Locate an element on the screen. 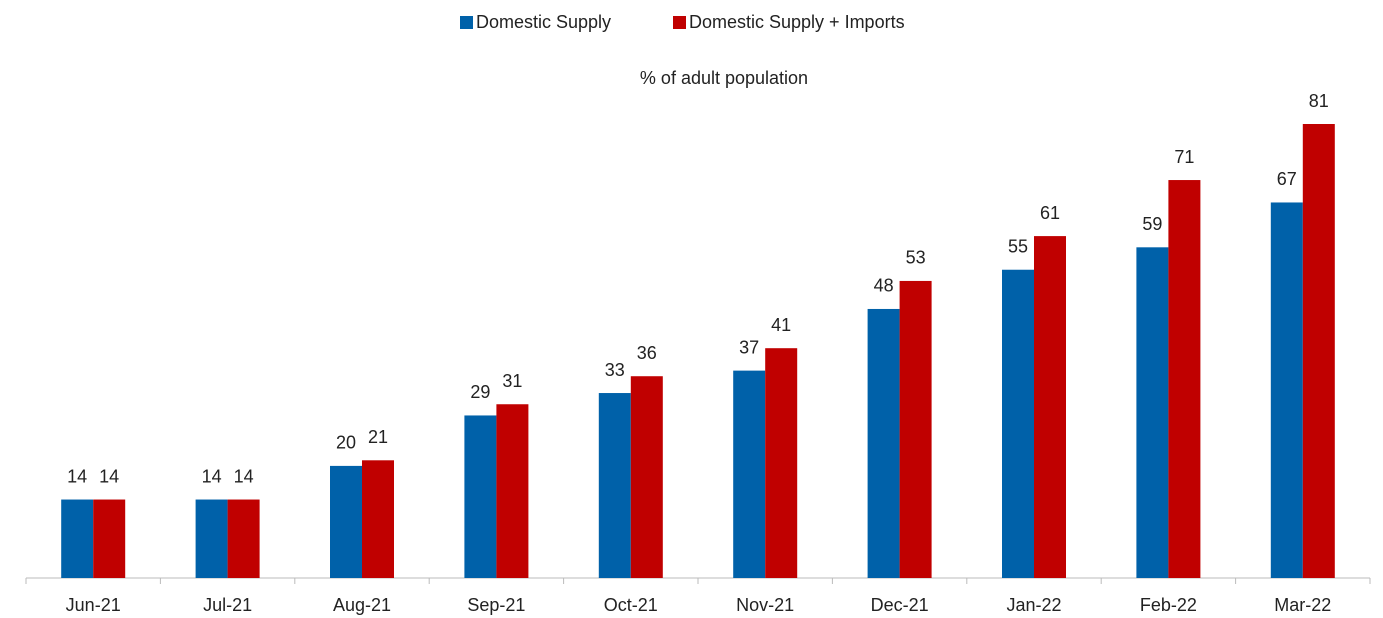 The width and height of the screenshot is (1383, 618). data-label: 61 is located at coordinates (1050, 213).